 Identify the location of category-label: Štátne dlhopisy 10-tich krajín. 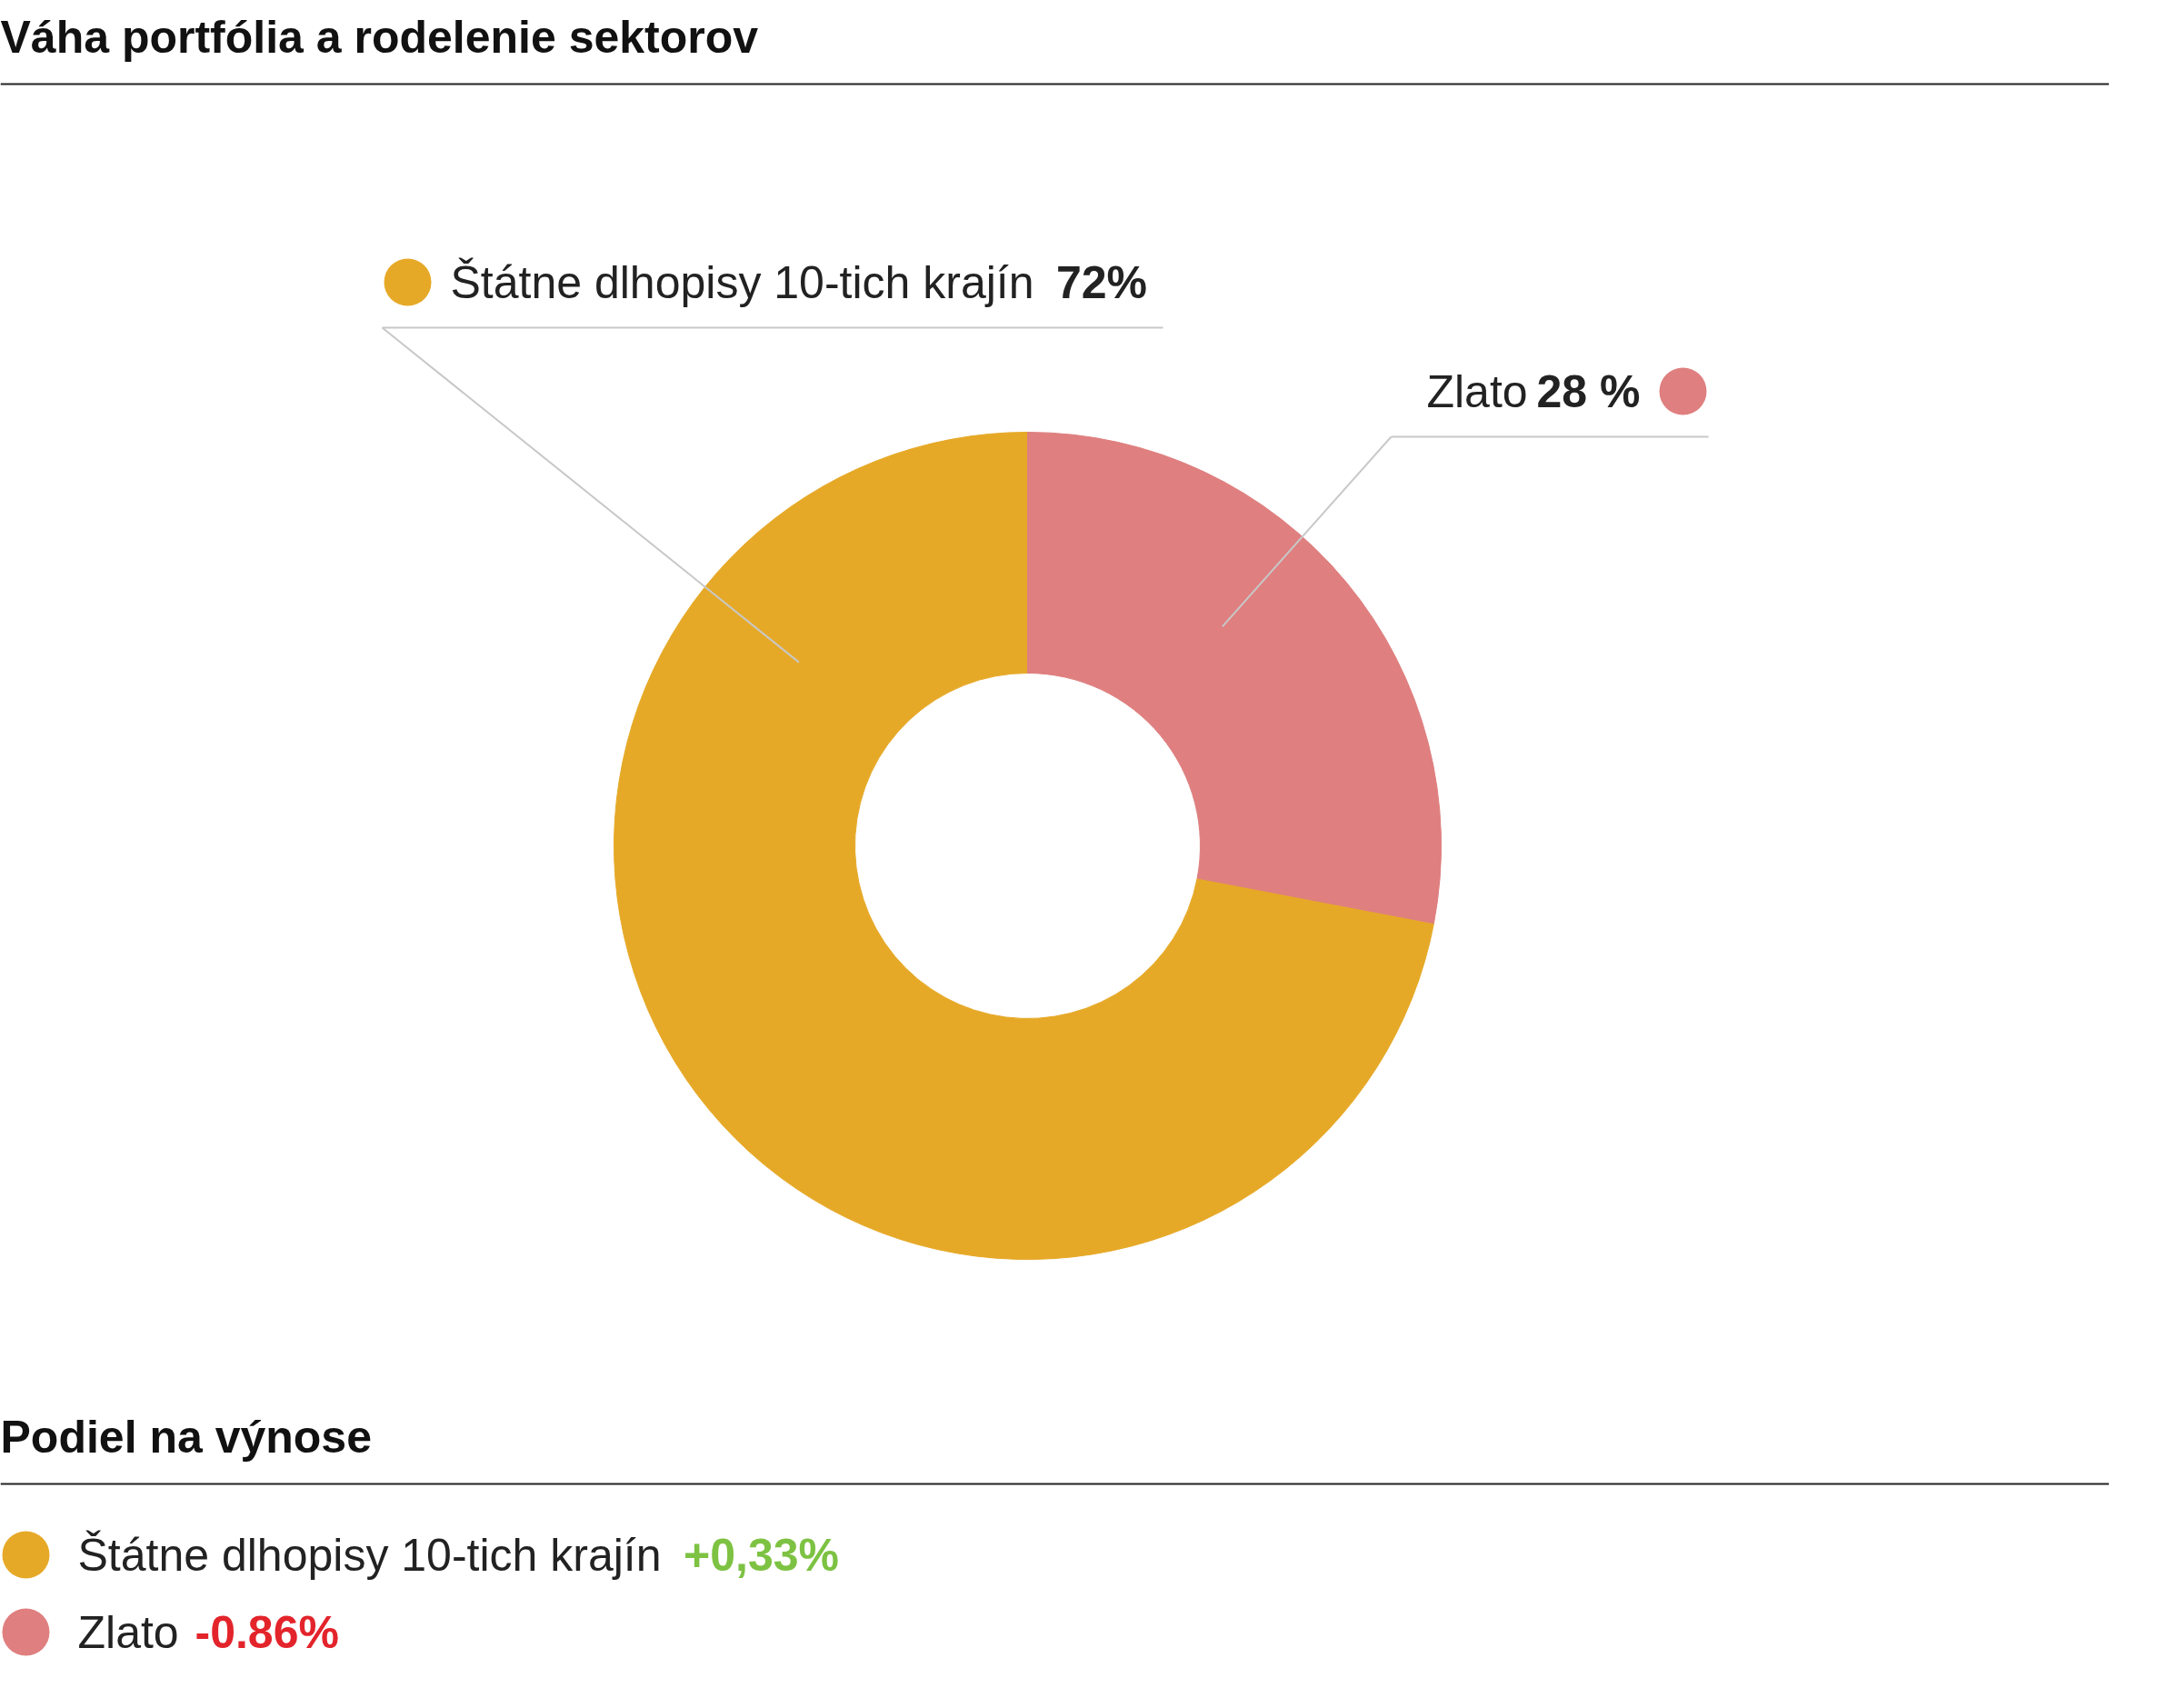
(369, 1555).